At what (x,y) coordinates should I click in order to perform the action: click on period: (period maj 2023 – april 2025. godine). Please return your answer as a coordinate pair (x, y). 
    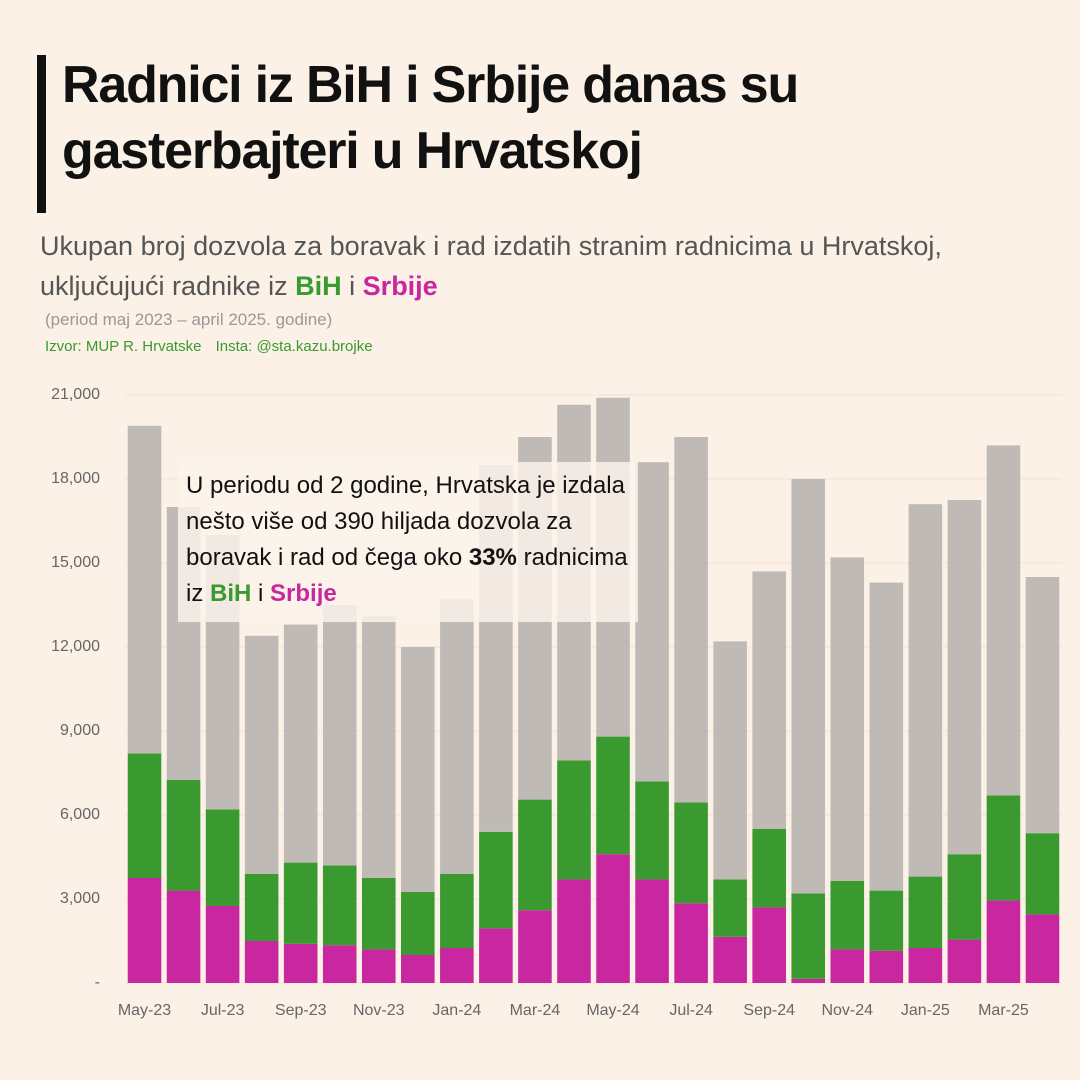
    Looking at the image, I should click on (189, 319).